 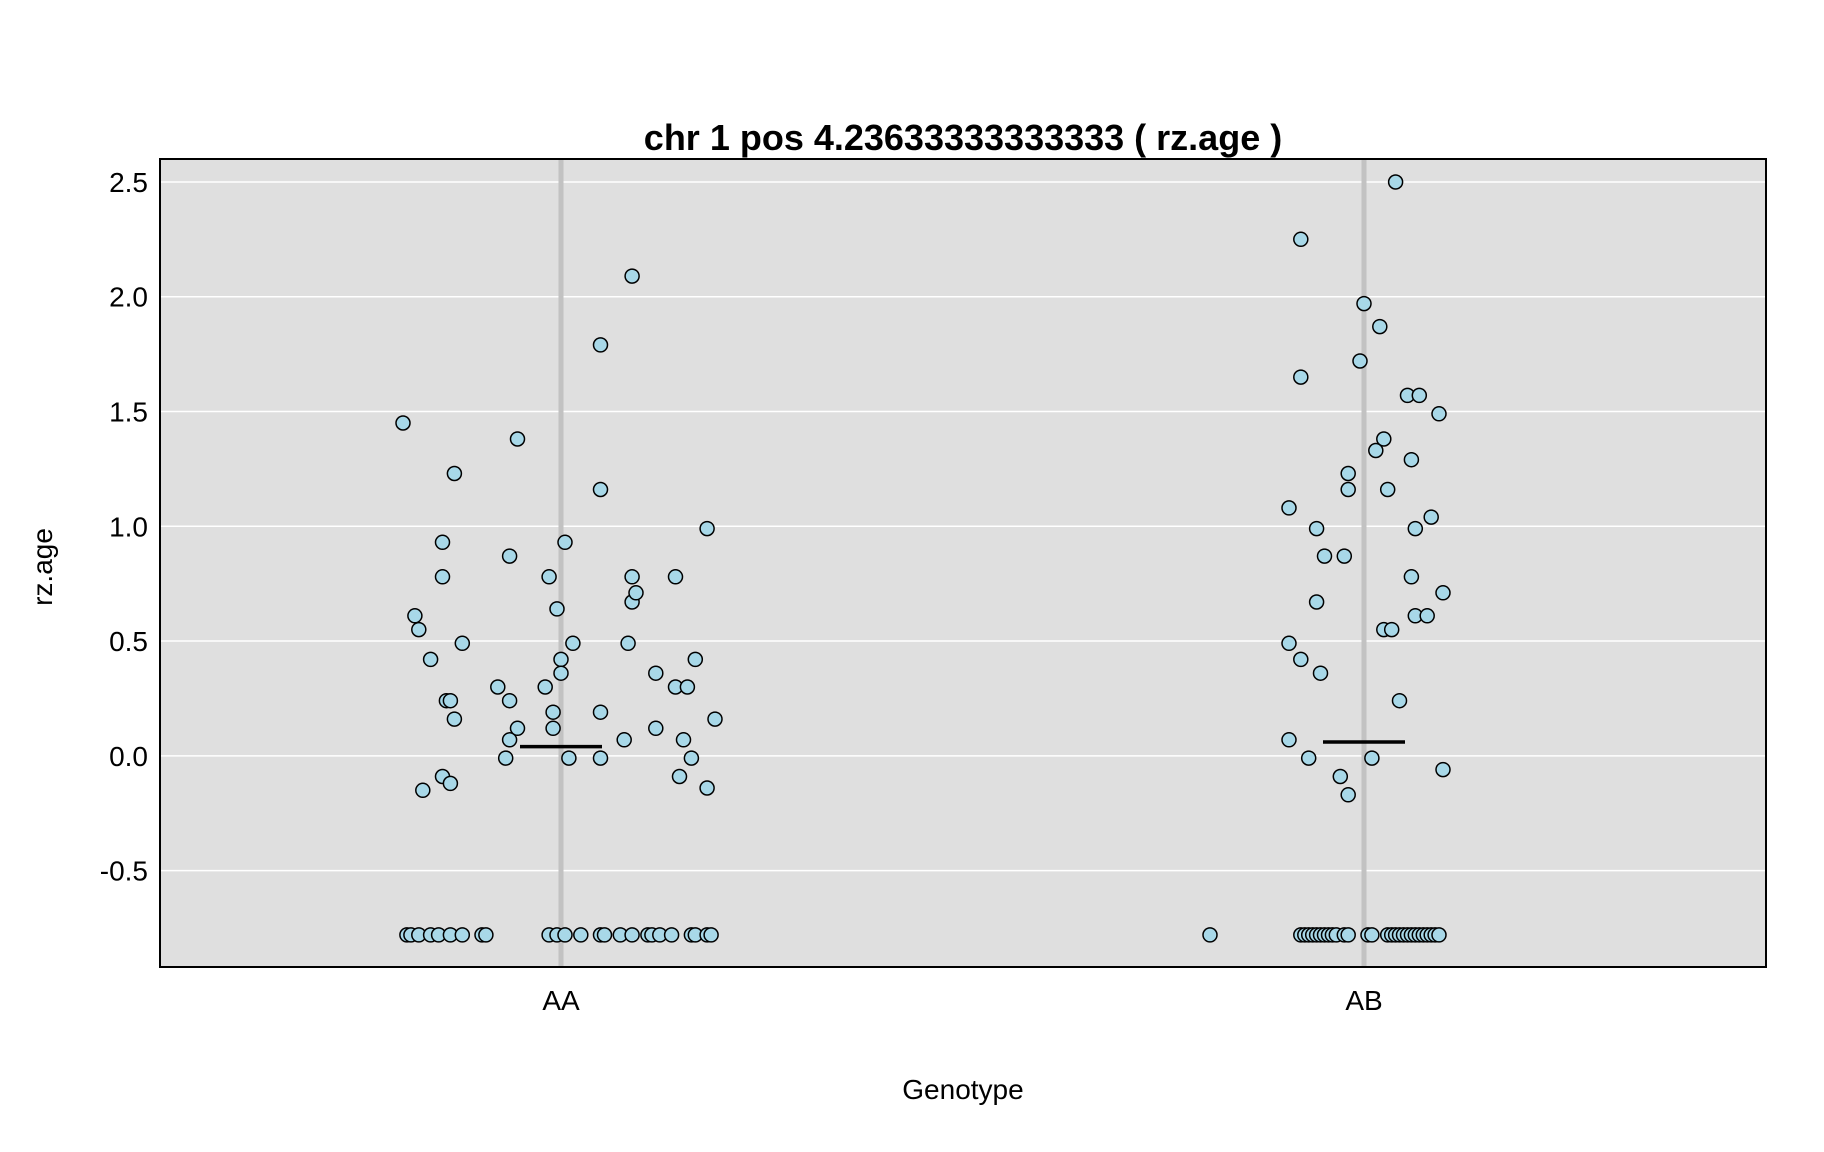 I want to click on y-tick-label: -0.5, so click(x=124, y=871).